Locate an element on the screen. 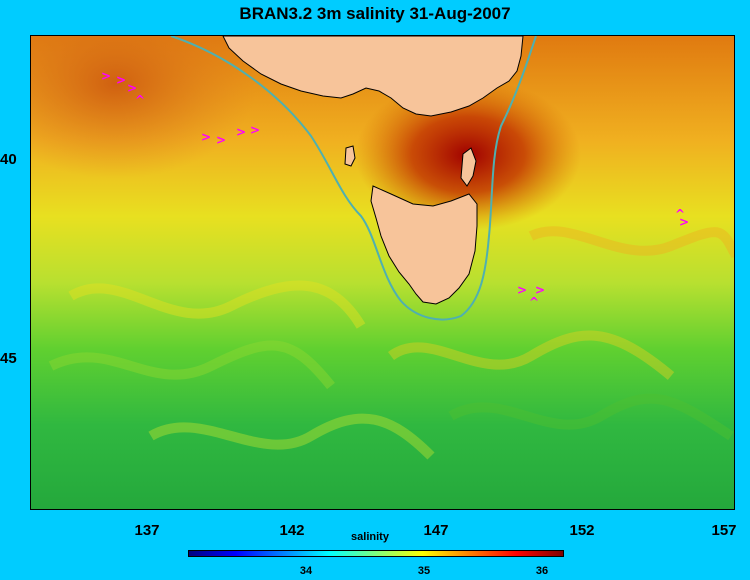 The height and width of the screenshot is (580, 750). colorbar is located at coordinates (376, 553).